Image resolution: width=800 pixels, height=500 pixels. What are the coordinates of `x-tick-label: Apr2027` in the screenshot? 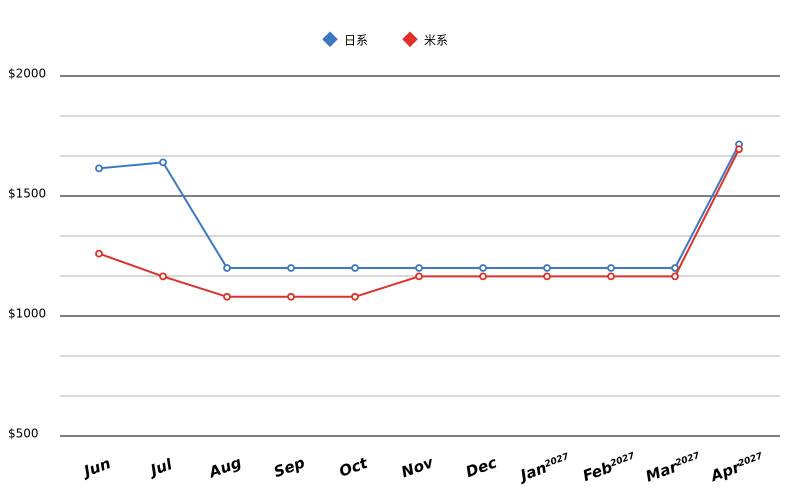 It's located at (737, 467).